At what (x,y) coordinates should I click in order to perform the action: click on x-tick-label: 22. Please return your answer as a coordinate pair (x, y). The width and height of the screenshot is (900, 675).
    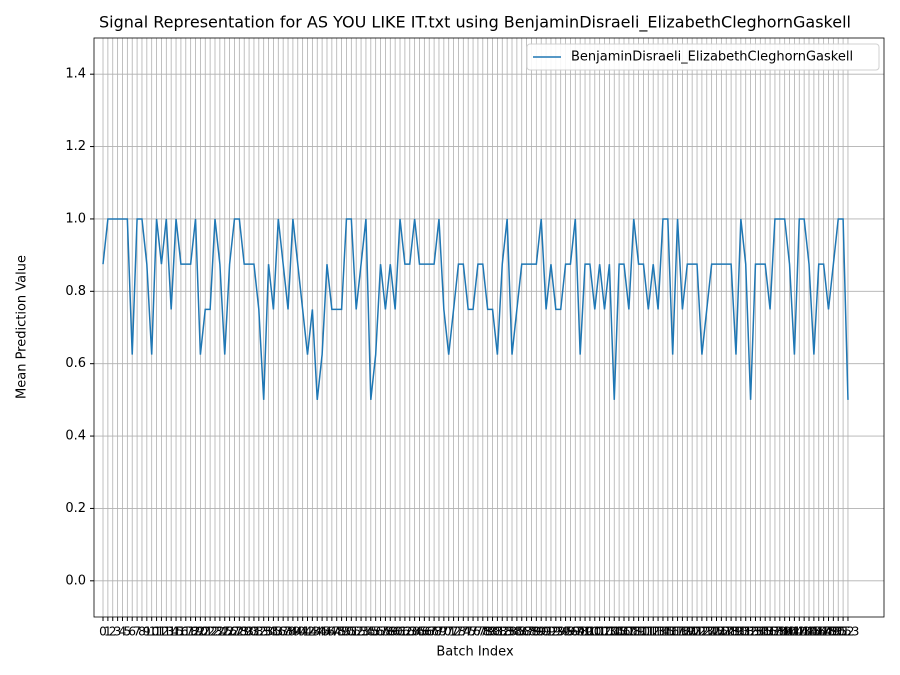
    Looking at the image, I should click on (209, 632).